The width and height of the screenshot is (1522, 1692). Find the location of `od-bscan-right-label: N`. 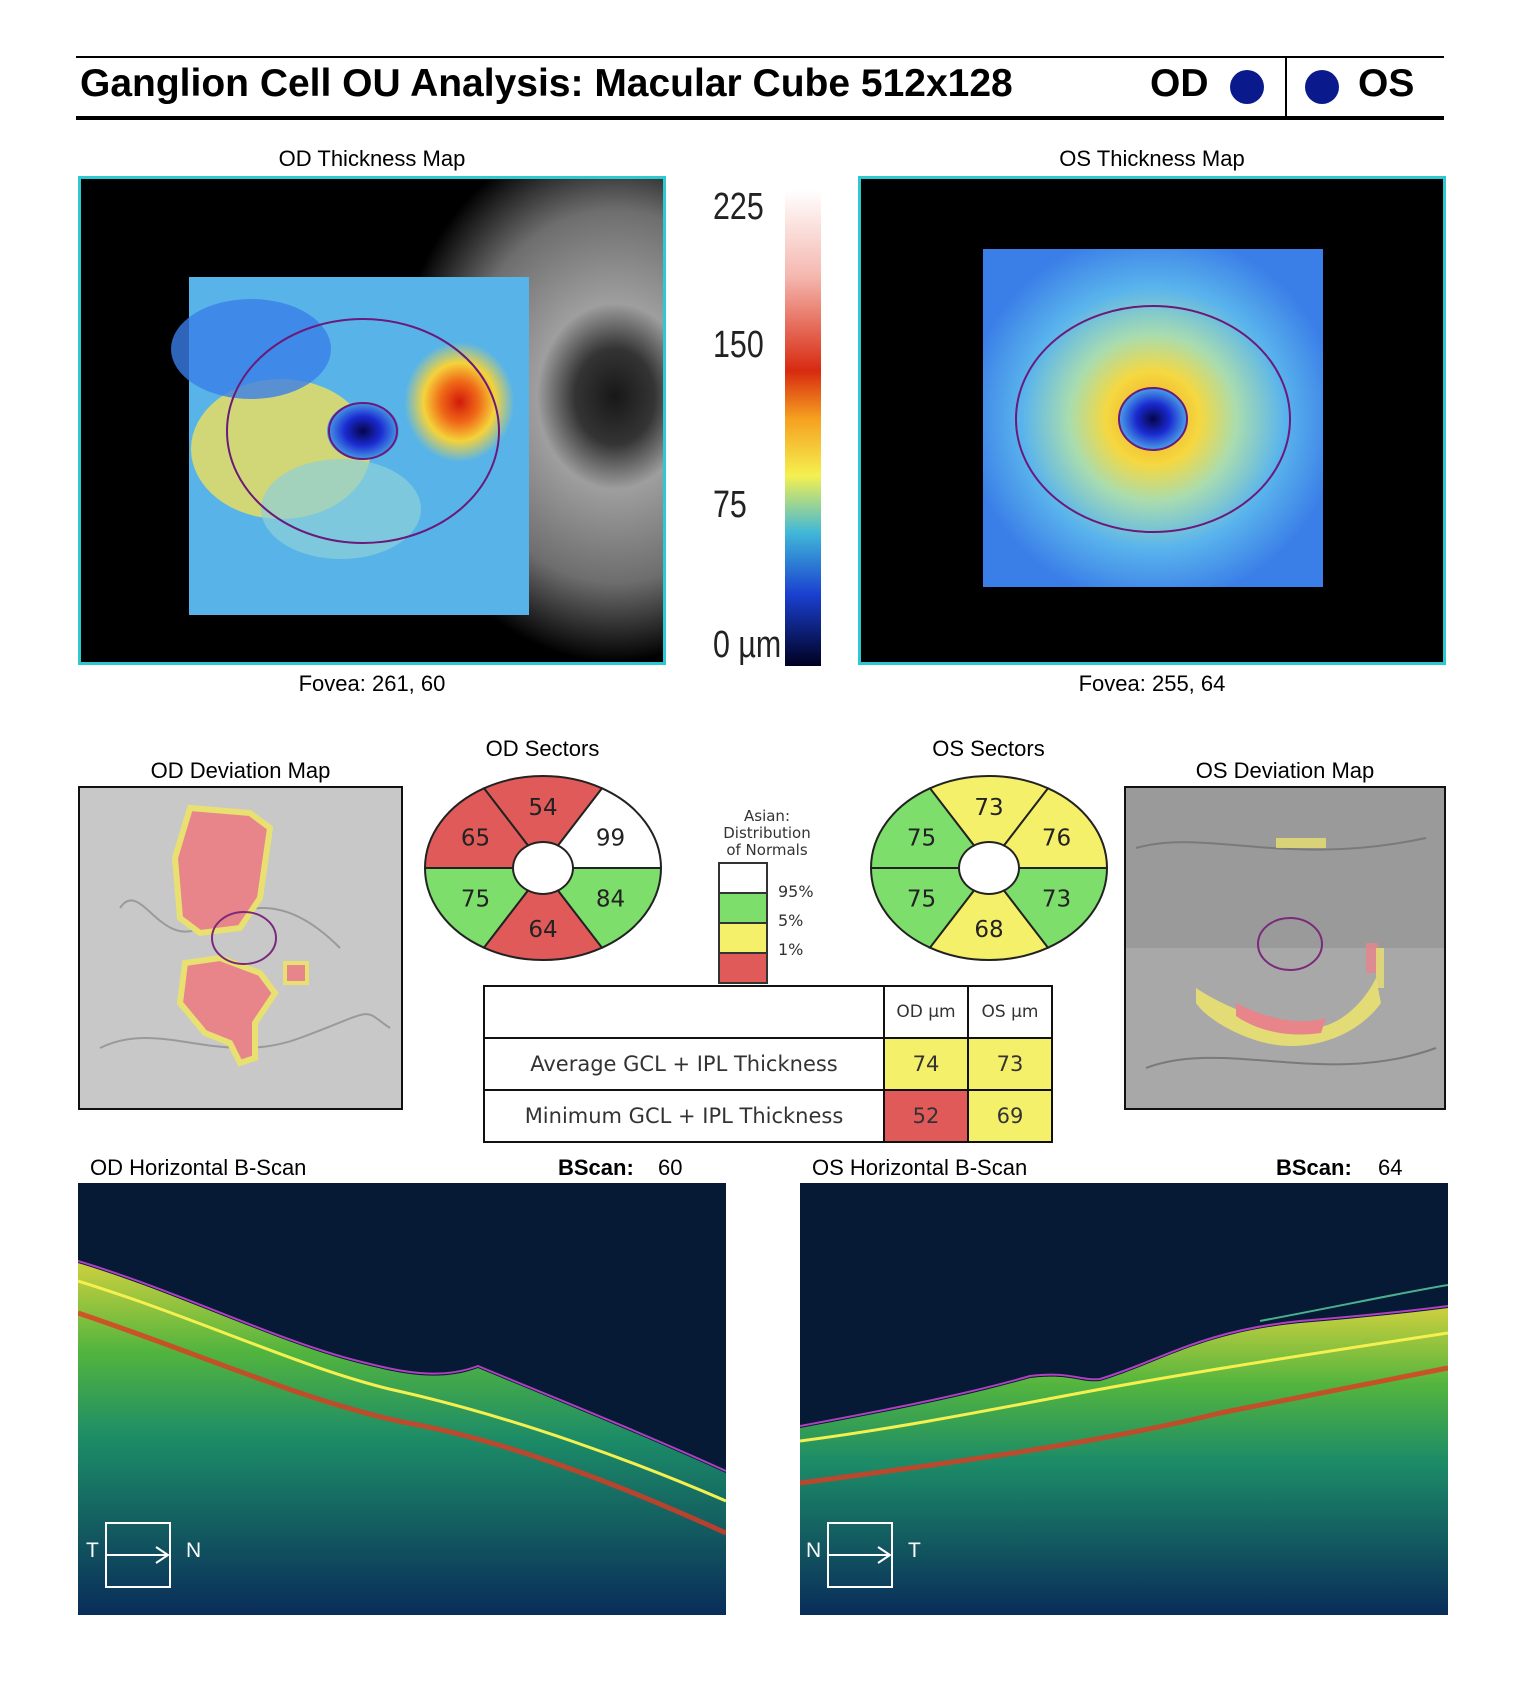

od-bscan-right-label: N is located at coordinates (194, 1550).